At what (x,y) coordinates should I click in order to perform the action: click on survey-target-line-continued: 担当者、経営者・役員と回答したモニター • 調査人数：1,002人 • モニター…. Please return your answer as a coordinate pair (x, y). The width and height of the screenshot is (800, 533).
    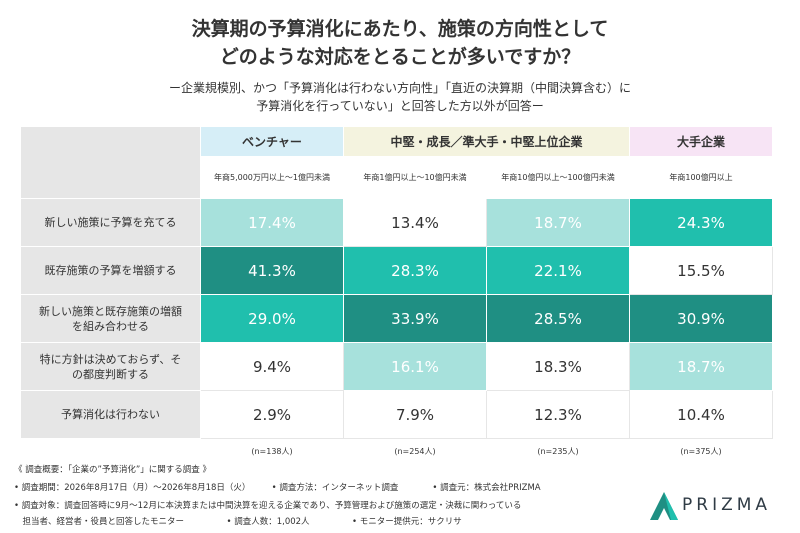
    Looking at the image, I should click on (238, 522).